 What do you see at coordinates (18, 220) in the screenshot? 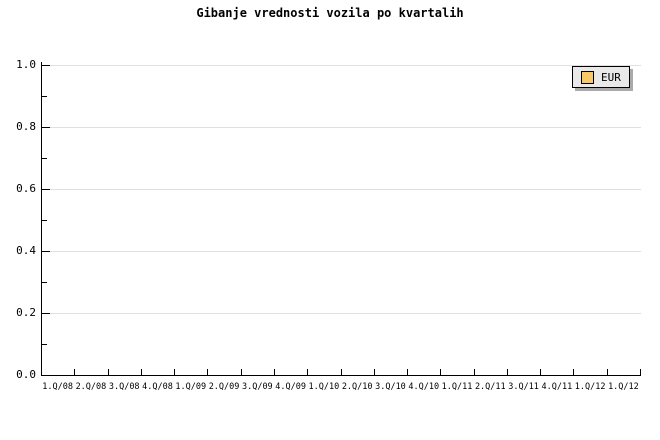
I see `y-axis-labels: 0.0 0.2 0.4 0.6 0.8 1.0` at bounding box center [18, 220].